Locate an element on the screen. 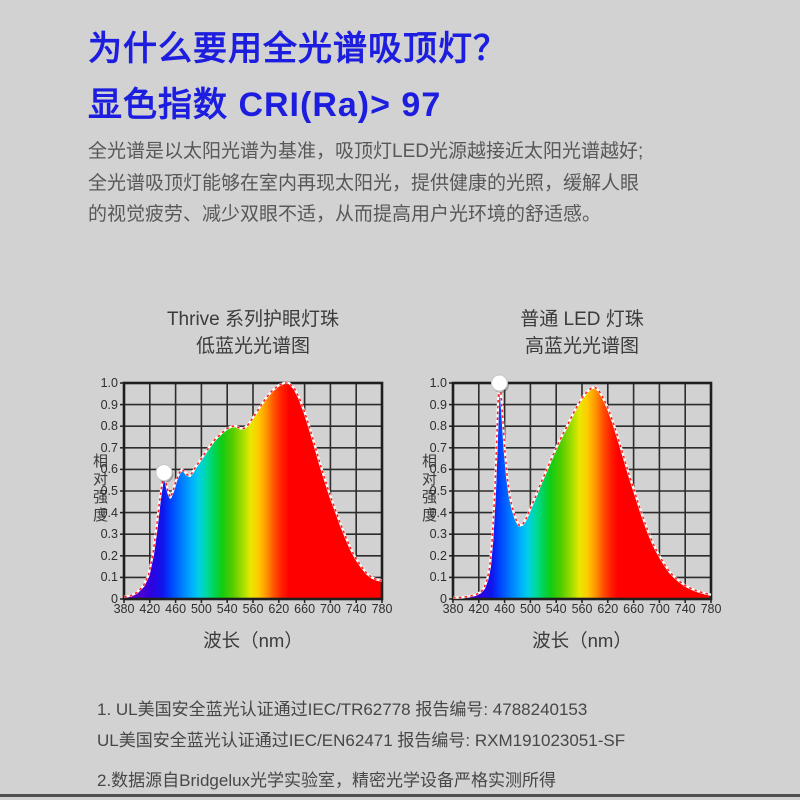 This screenshot has width=800, height=800. page-title-line1: 为什么要用全光谱吸顶灯？ is located at coordinates (298, 49).